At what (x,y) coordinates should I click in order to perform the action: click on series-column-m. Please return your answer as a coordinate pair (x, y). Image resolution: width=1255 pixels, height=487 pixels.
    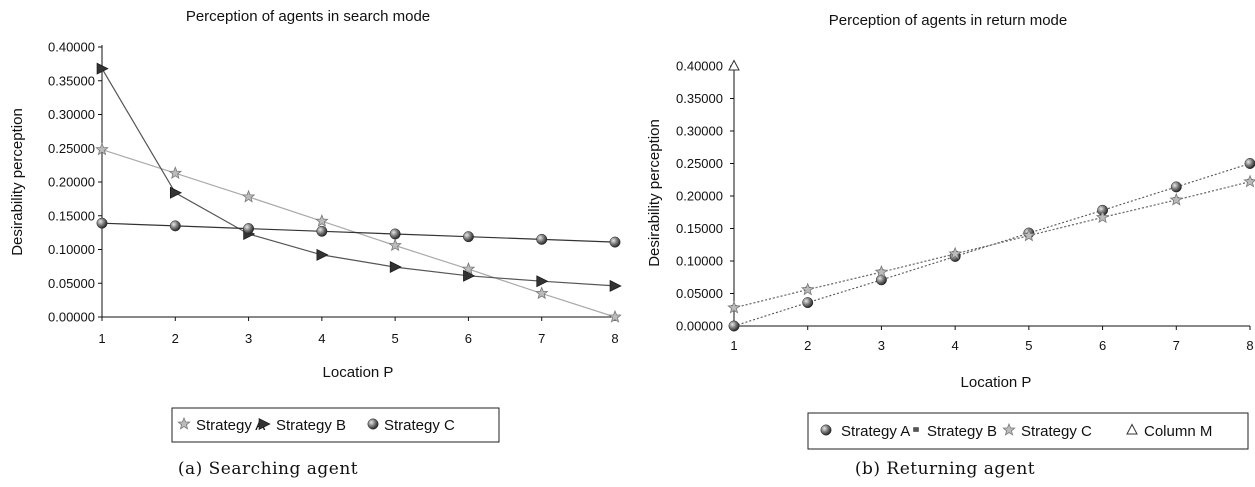
    Looking at the image, I should click on (734, 65).